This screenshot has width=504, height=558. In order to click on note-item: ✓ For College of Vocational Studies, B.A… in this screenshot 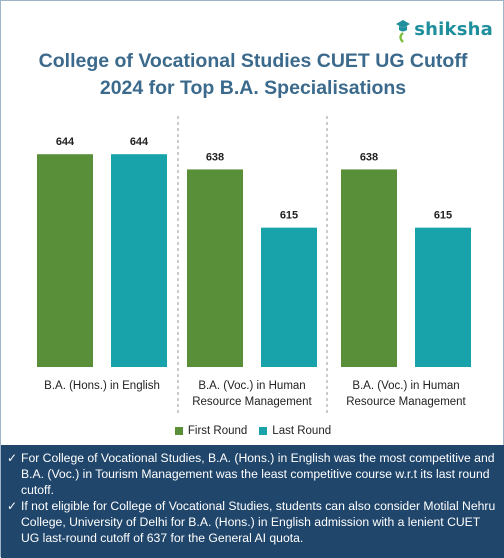, I will do `click(252, 474)`.